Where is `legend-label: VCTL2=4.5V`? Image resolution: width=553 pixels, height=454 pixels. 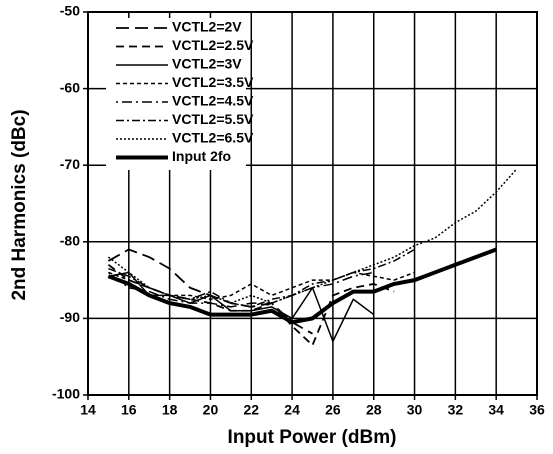 legend-label: VCTL2=4.5V is located at coordinates (213, 101).